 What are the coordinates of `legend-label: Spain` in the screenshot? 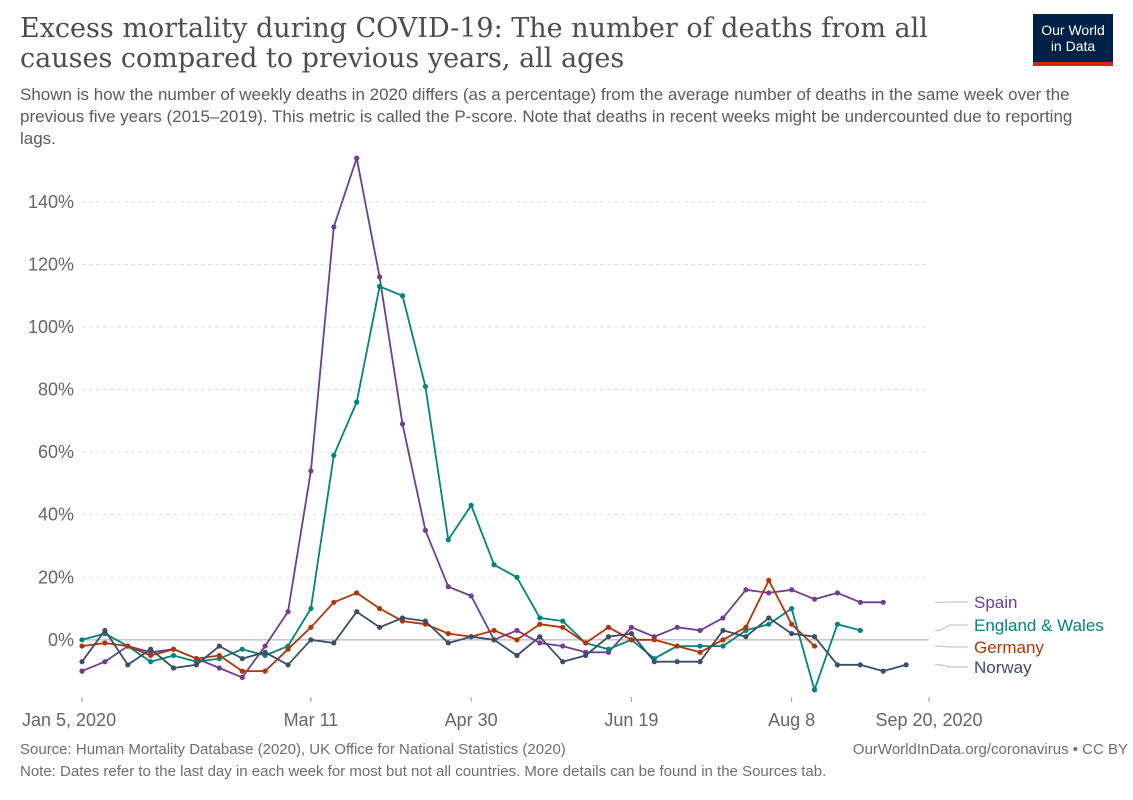 It's located at (995, 602).